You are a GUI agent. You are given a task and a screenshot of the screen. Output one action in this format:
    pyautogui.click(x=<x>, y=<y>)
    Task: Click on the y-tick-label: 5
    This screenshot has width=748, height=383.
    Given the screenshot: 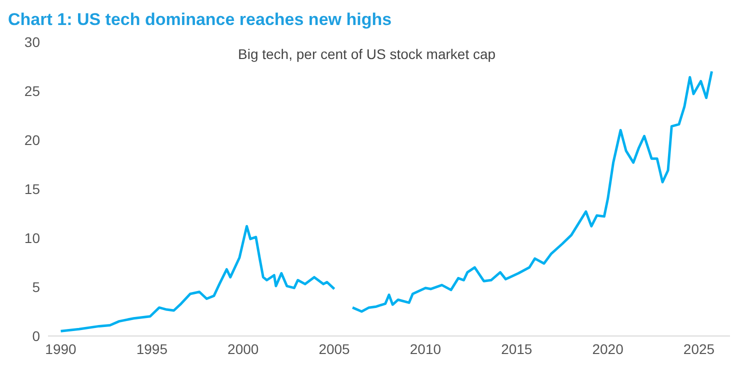 What is the action you would take?
    pyautogui.click(x=36, y=286)
    